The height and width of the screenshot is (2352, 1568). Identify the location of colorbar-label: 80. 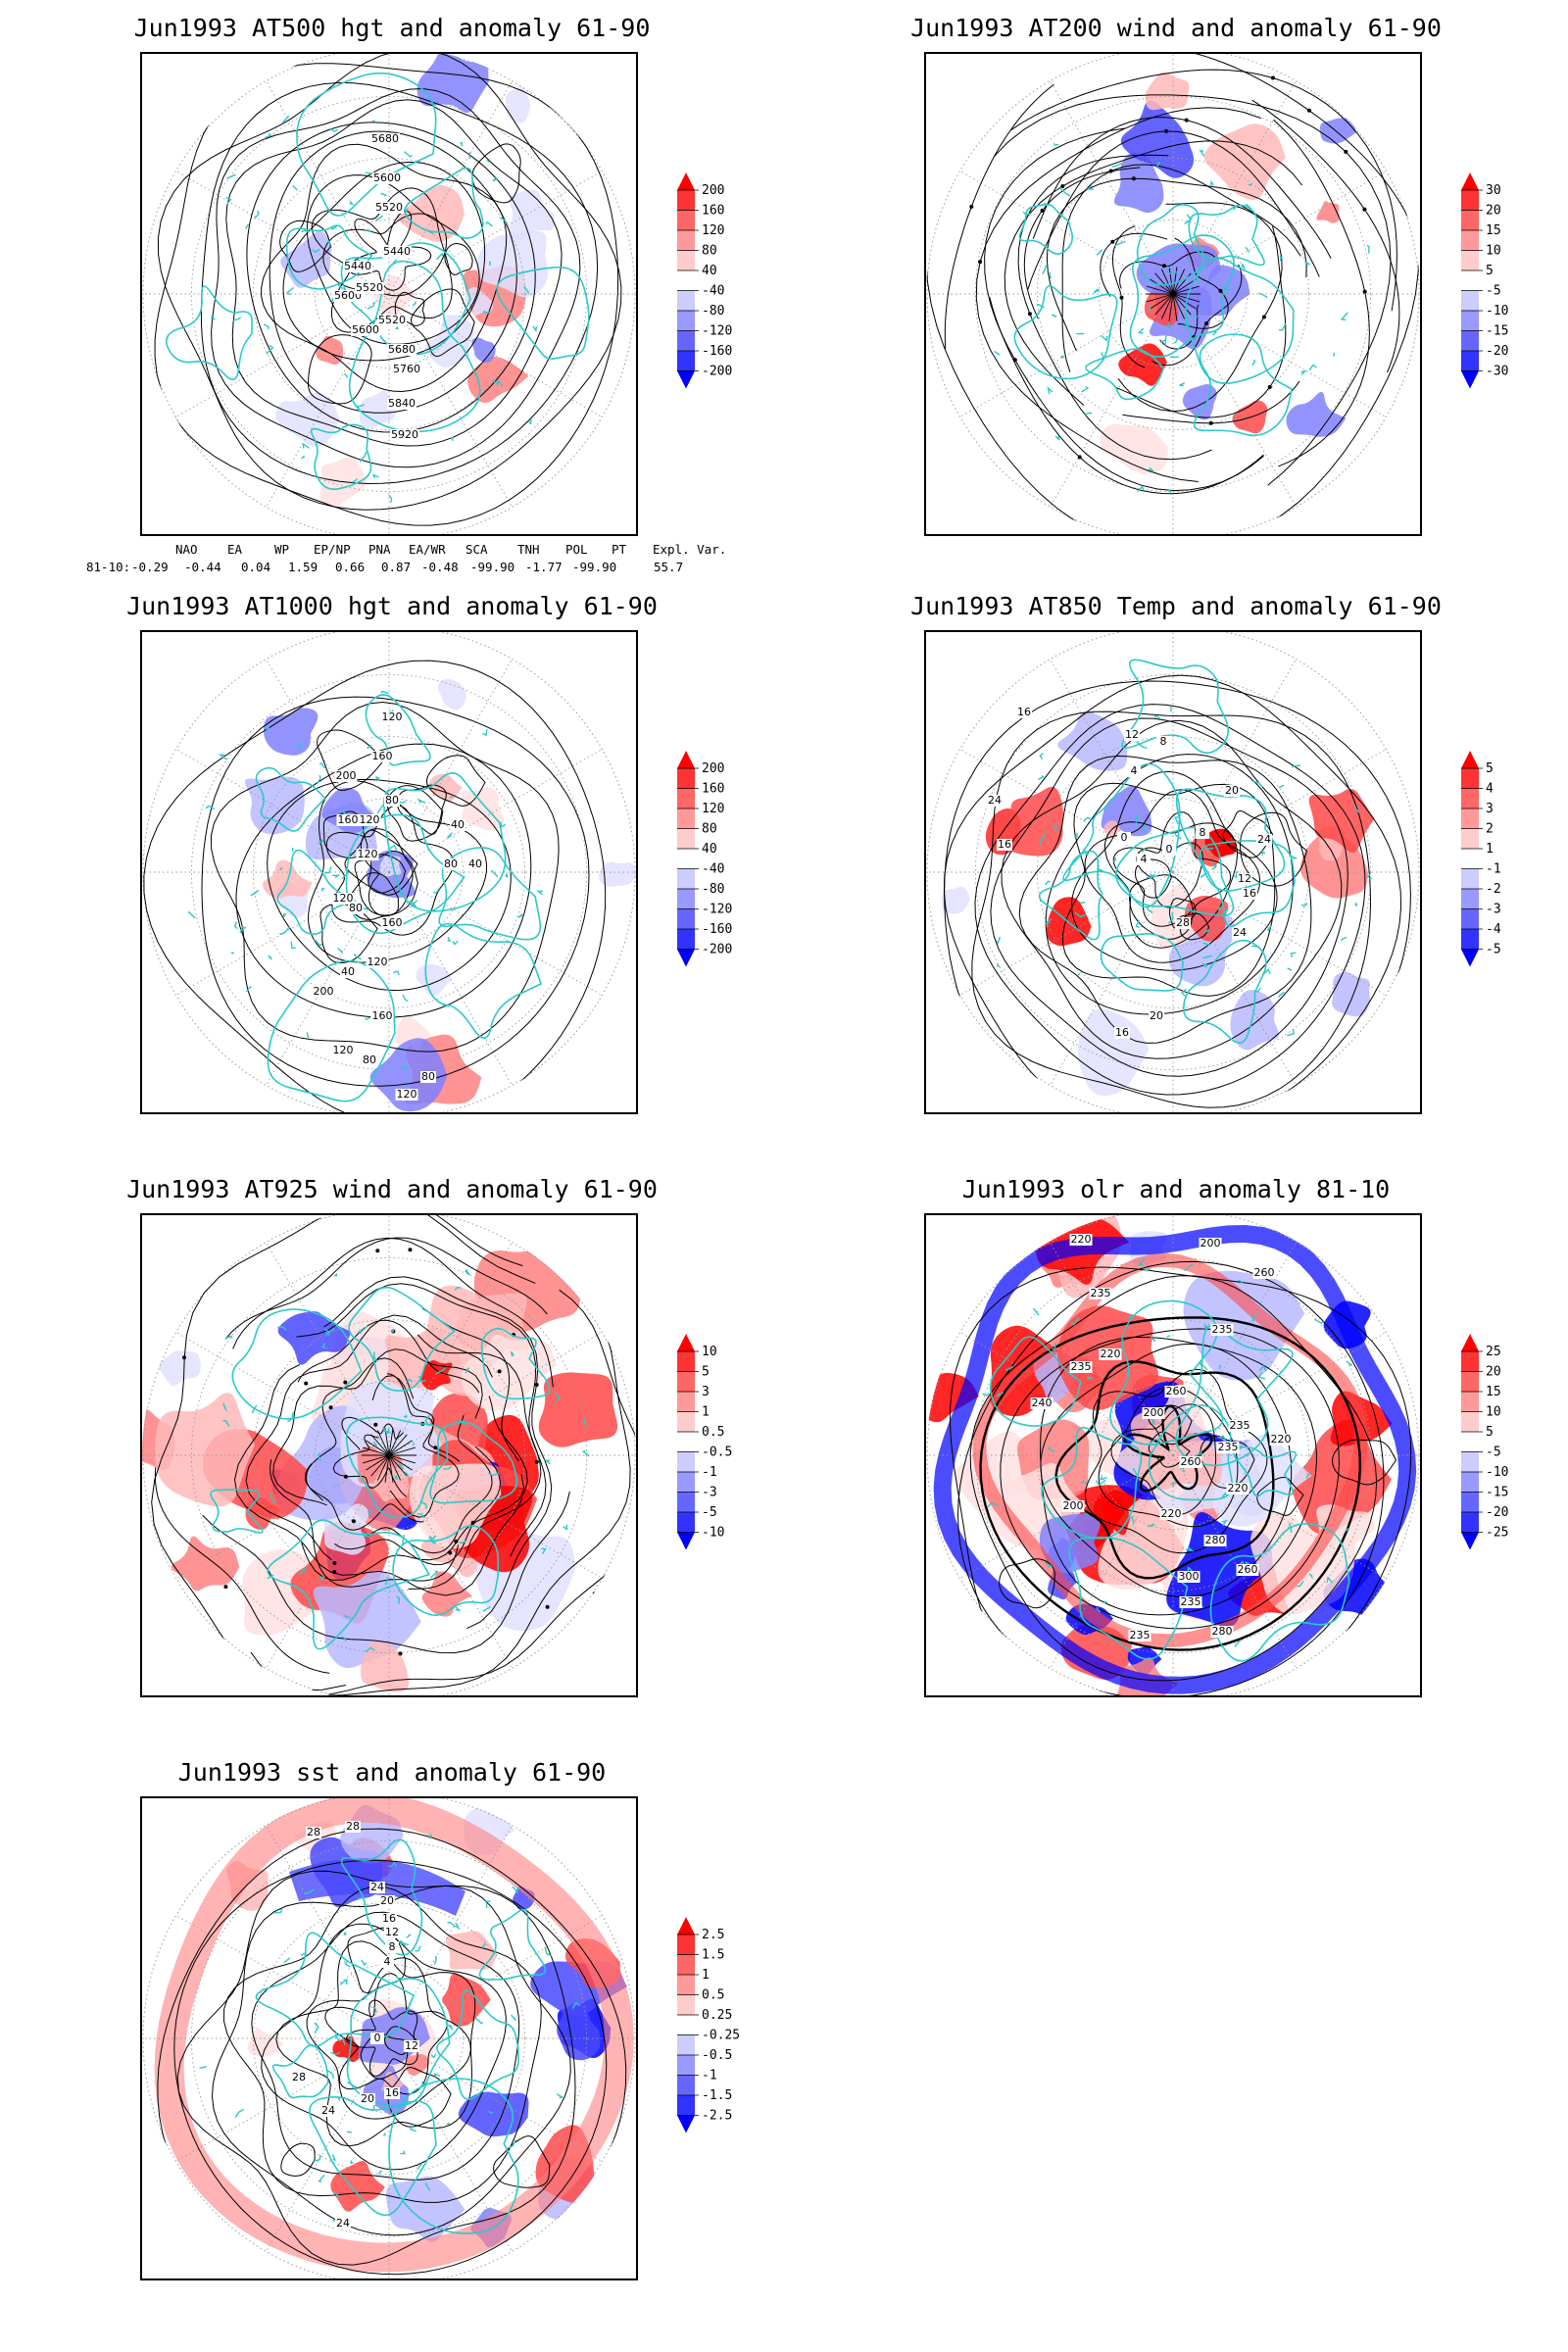
(709, 829).